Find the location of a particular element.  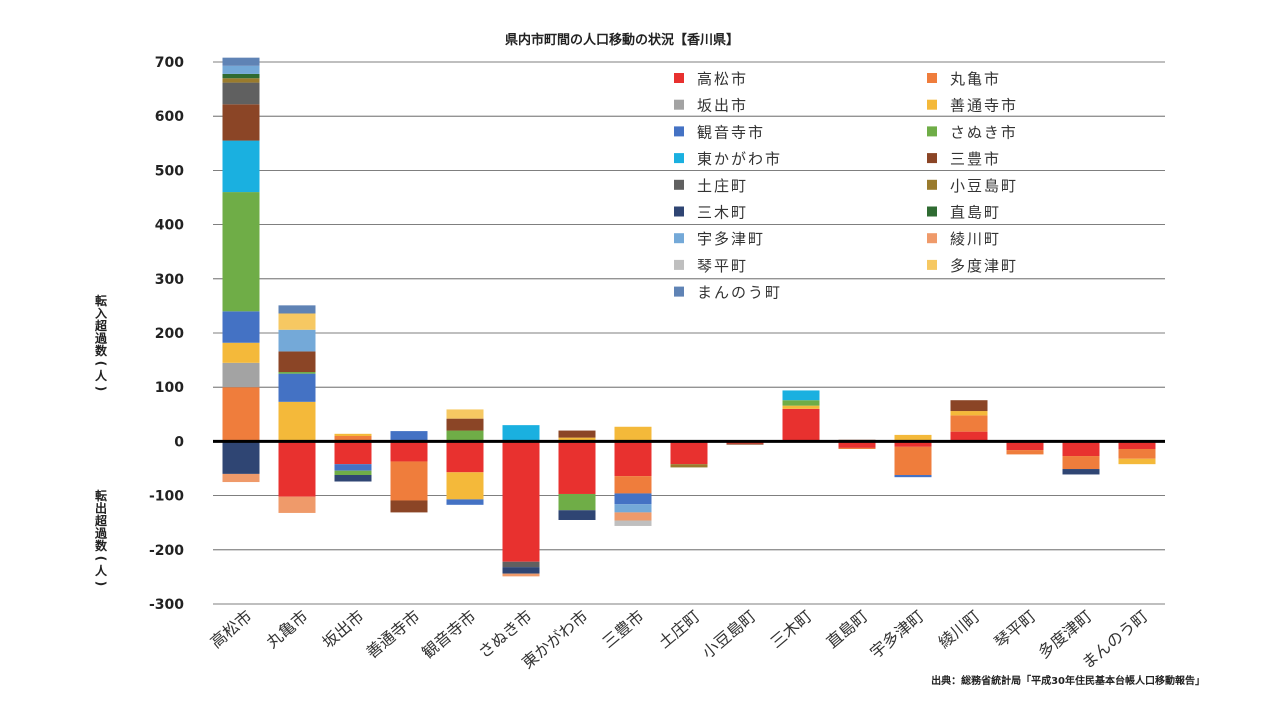

legend-label: 三豊市 is located at coordinates (975, 159).